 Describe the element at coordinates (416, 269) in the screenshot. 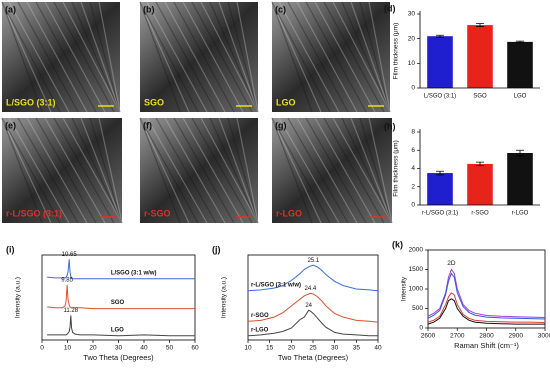

I see `y-tick-label: 1500` at that location.